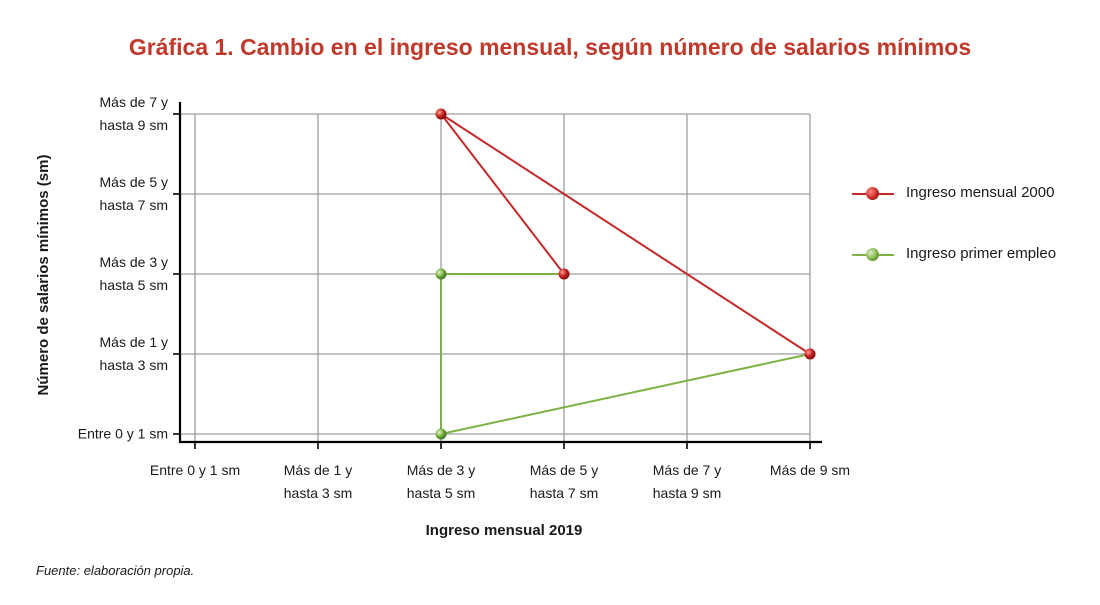 Image resolution: width=1100 pixels, height=605 pixels. What do you see at coordinates (441, 481) in the screenshot?
I see `x-tick-label: Más de 3 y hasta 5 sm` at bounding box center [441, 481].